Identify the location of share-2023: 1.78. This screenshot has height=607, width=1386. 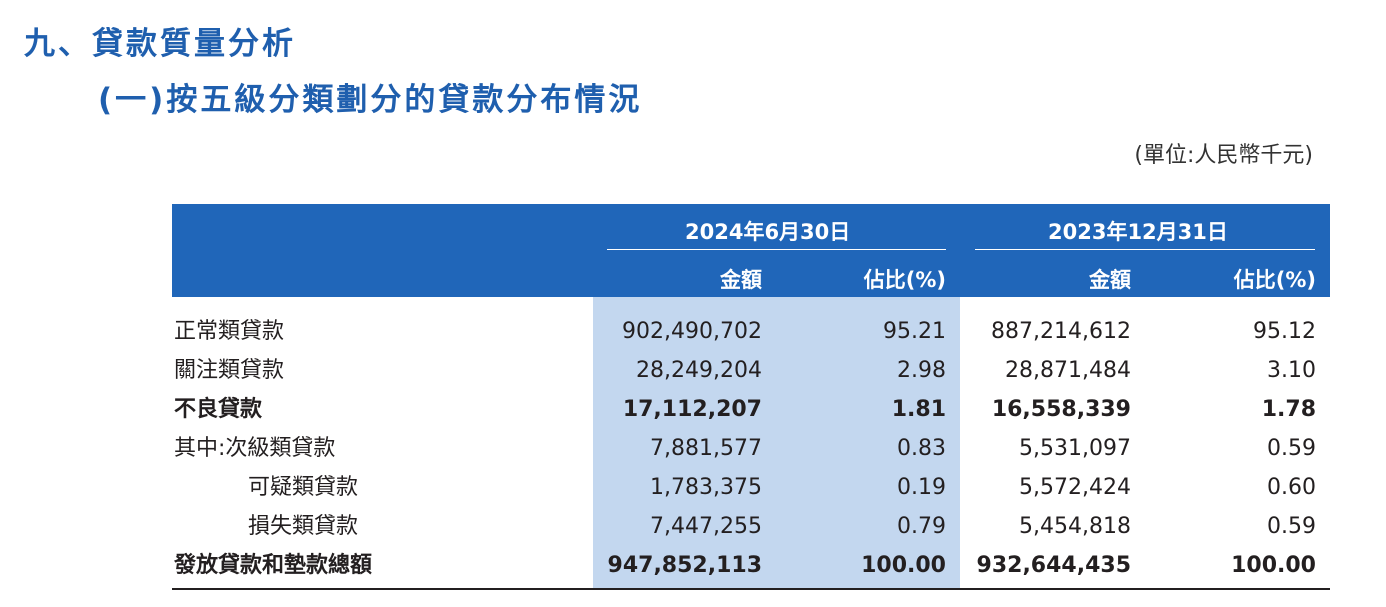
(1288, 409).